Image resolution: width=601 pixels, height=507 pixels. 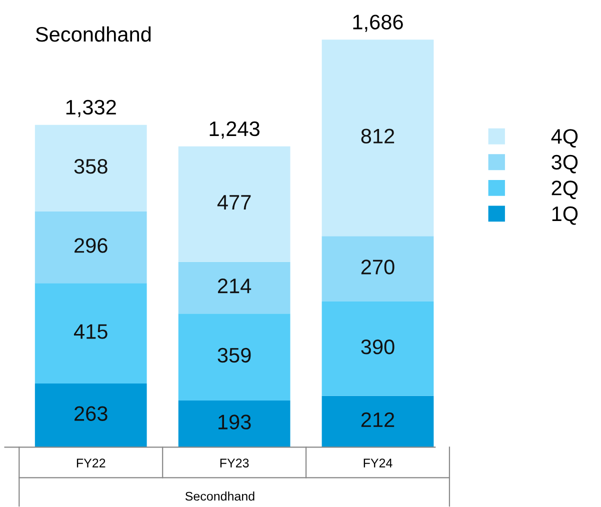 I want to click on legend-label: 1Q, so click(x=565, y=215).